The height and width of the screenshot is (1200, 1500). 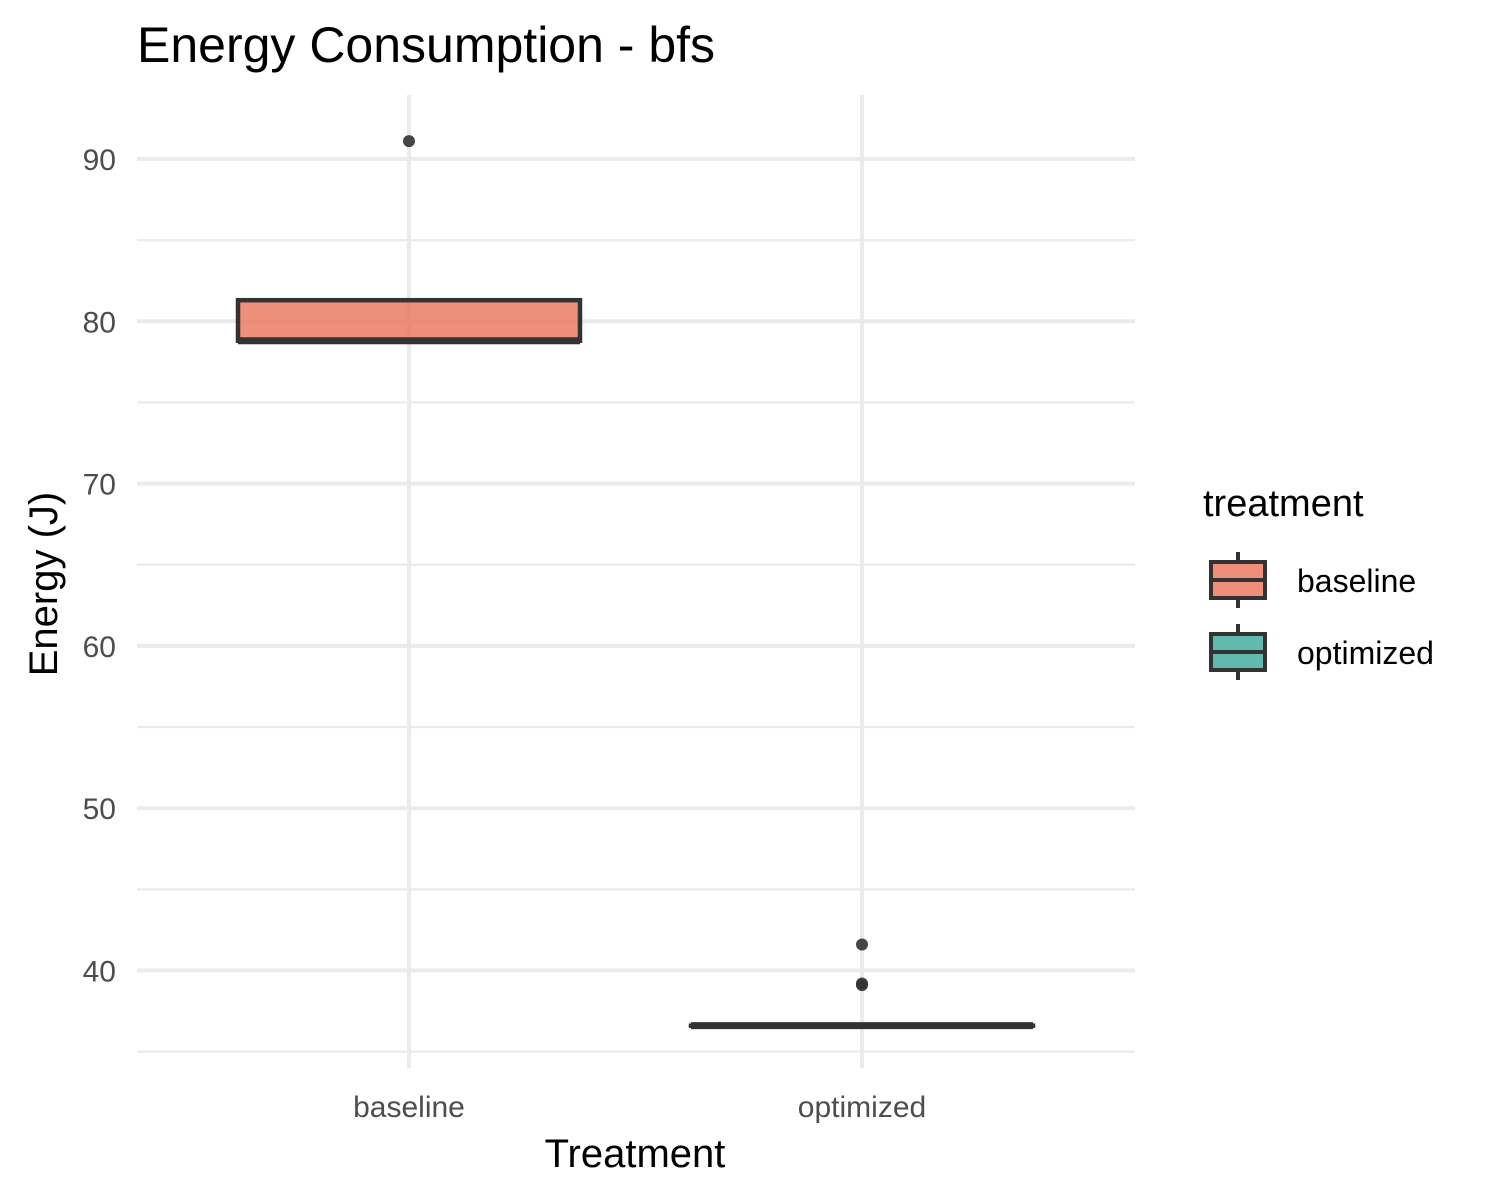 I want to click on x-tick-label: baseline, so click(x=409, y=1107).